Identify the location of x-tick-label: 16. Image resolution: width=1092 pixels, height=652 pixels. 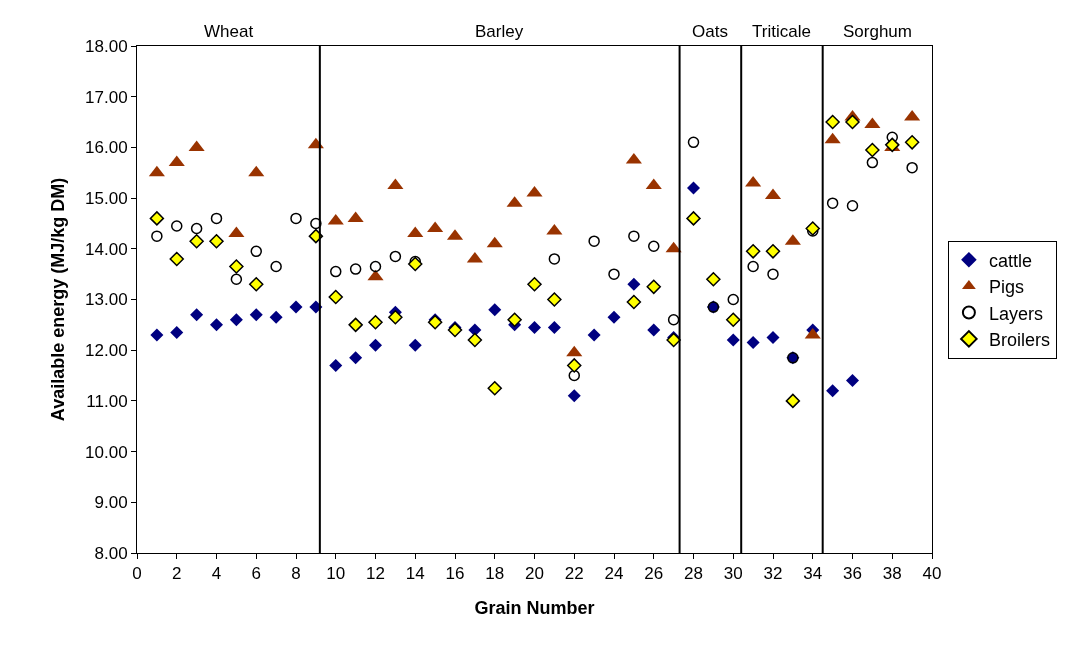
(455, 574).